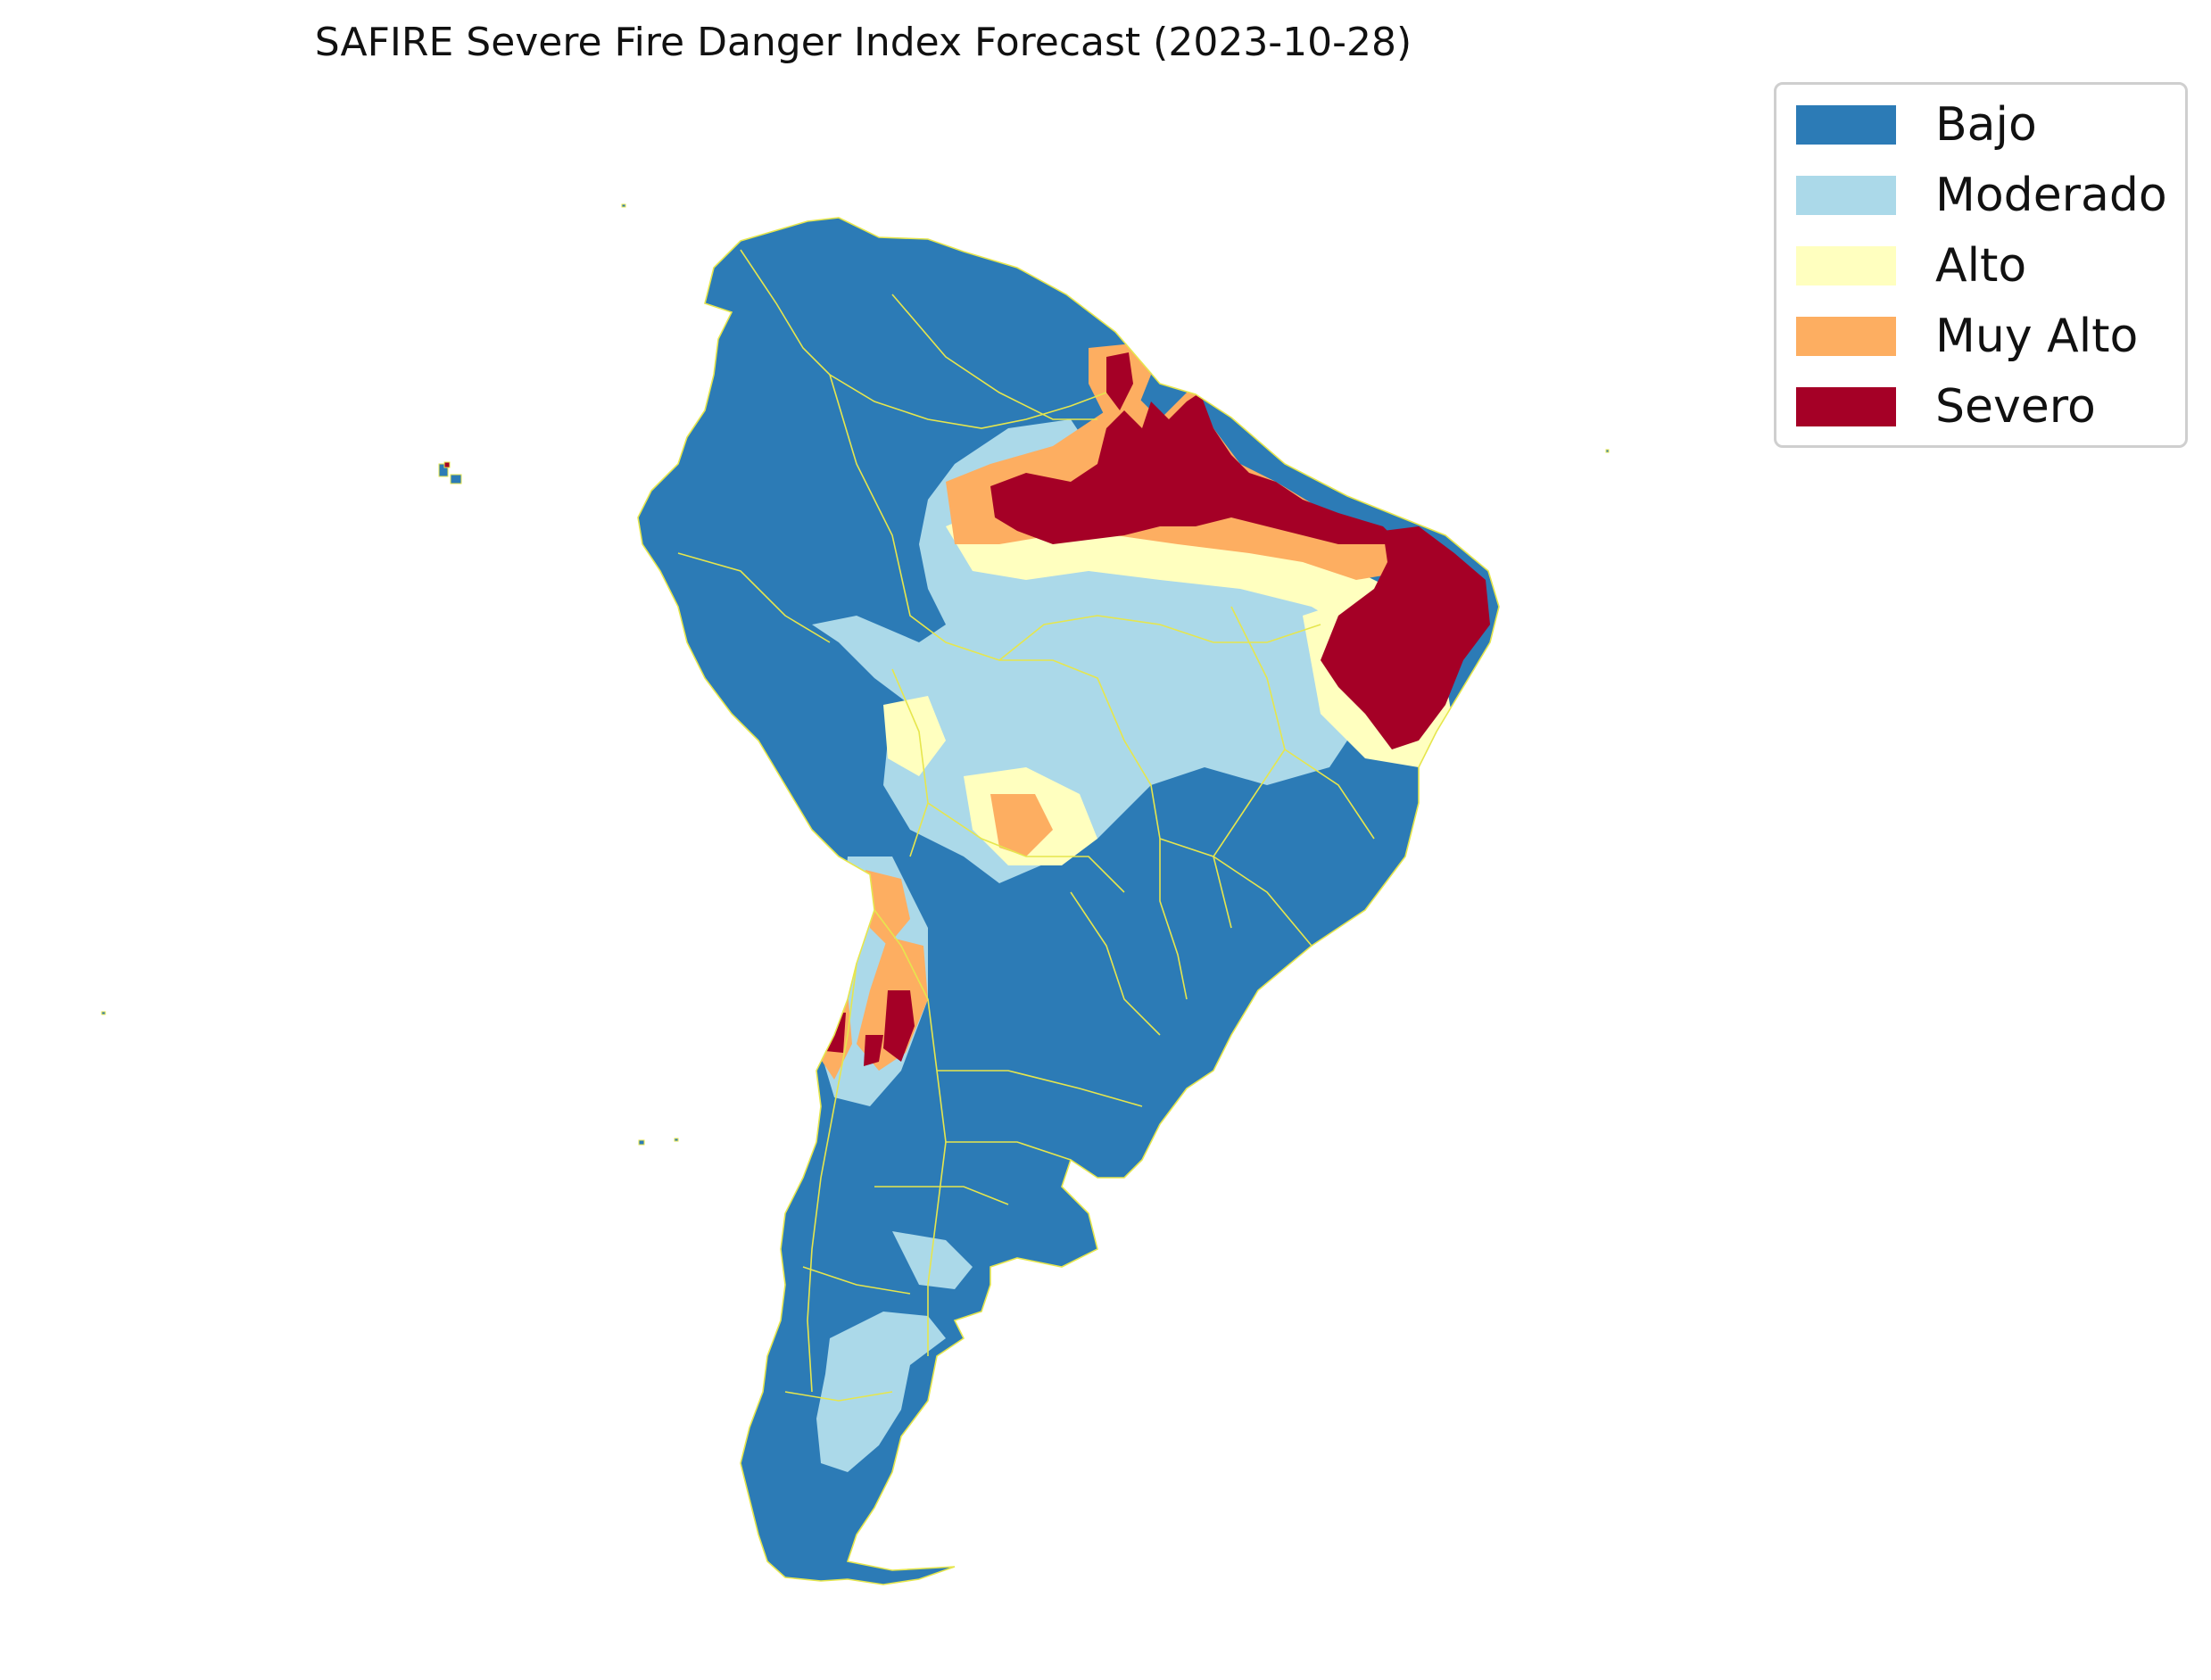  I want to click on legend-swatch-alto, so click(1846, 266).